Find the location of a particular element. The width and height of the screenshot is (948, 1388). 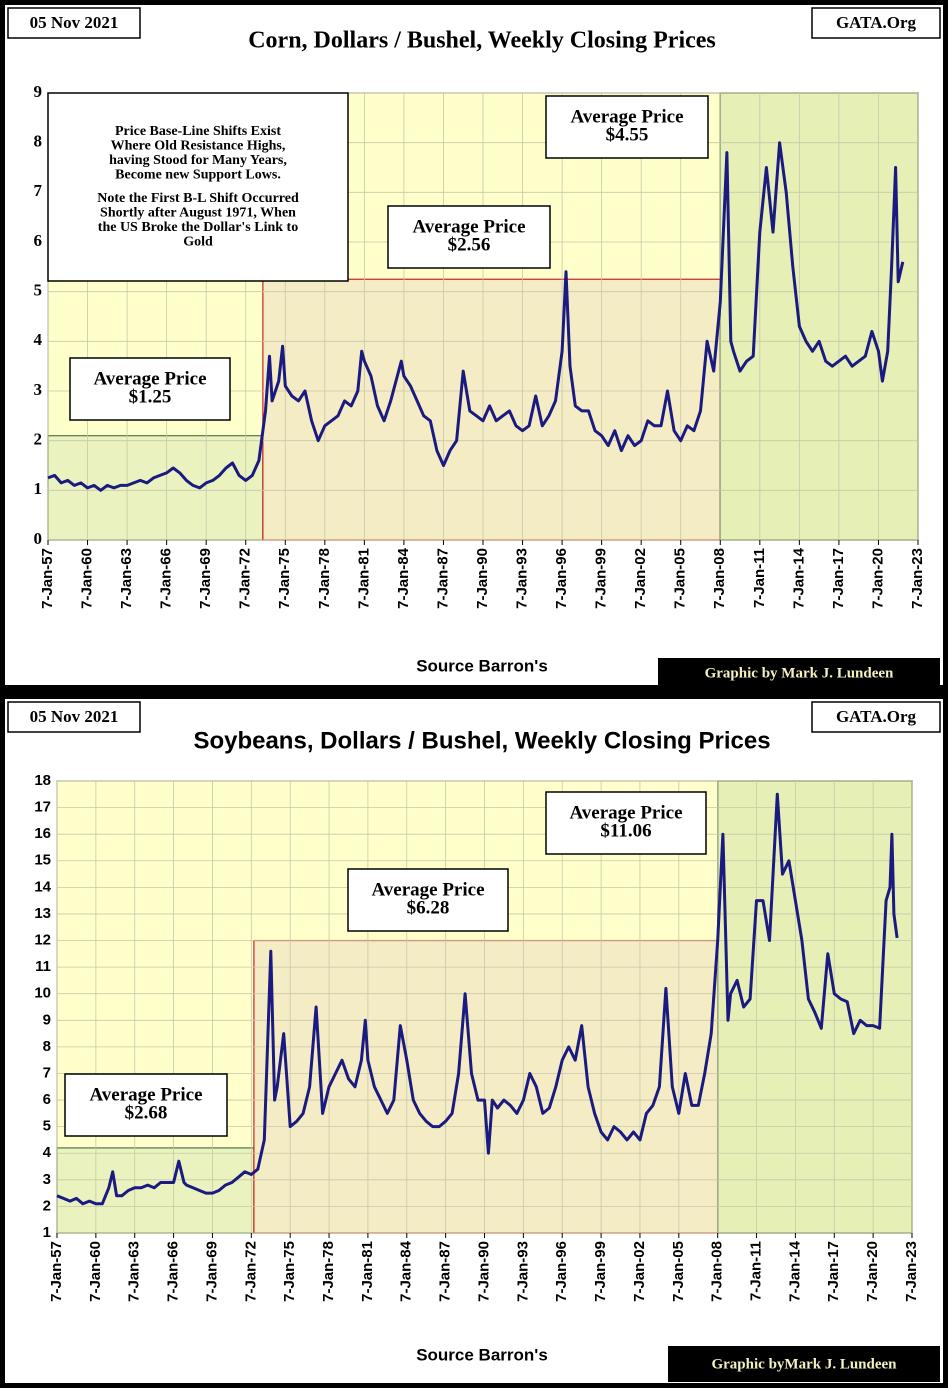

x-tick-label: 7-Jan-57 is located at coordinates (47, 578).